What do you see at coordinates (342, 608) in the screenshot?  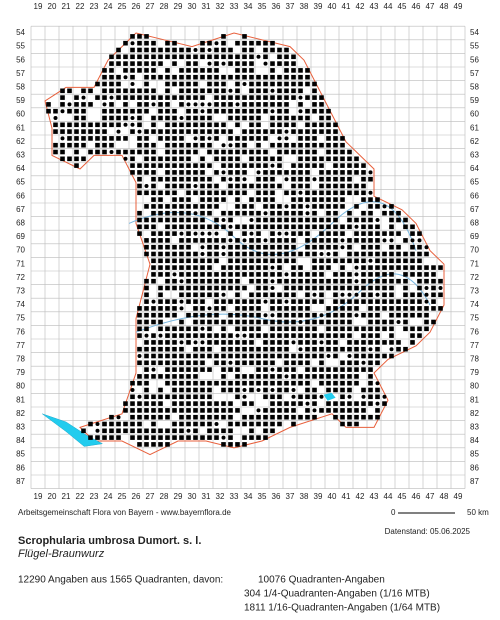 I see `count-line: 1811 1/16-Quadranten-Angaben (1/64 MTB)` at bounding box center [342, 608].